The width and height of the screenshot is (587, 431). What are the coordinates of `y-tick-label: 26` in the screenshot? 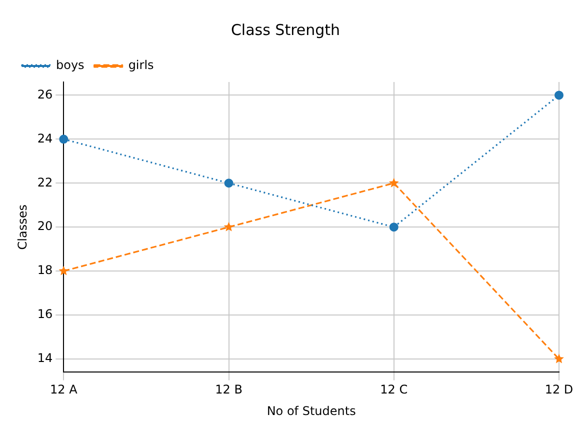 It's located at (45, 94).